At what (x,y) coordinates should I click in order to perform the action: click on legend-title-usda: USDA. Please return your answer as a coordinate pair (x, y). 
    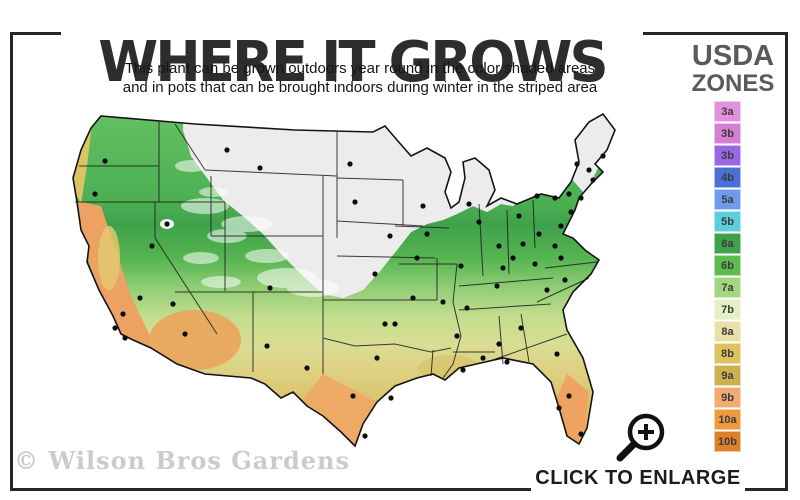
    Looking at the image, I should click on (733, 56).